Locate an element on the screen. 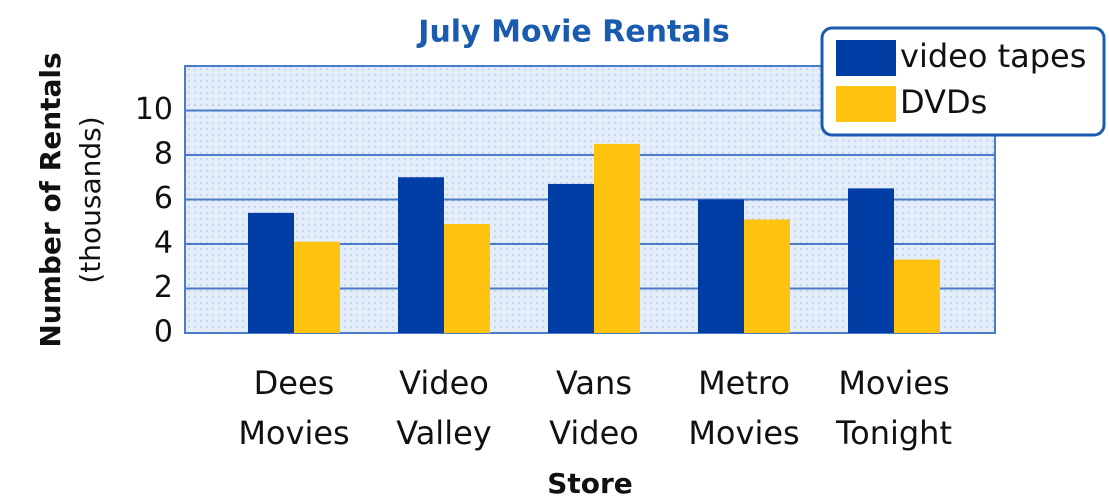  y-tick-label: 4 is located at coordinates (163, 243).